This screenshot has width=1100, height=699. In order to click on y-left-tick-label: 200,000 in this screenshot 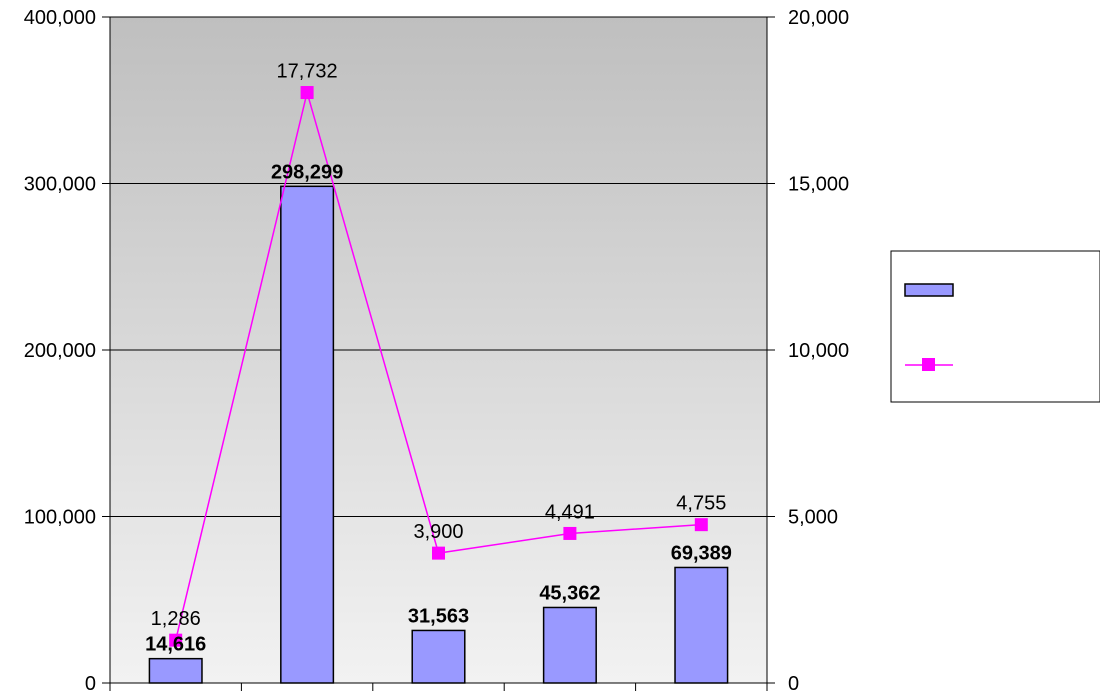, I will do `click(60, 351)`.